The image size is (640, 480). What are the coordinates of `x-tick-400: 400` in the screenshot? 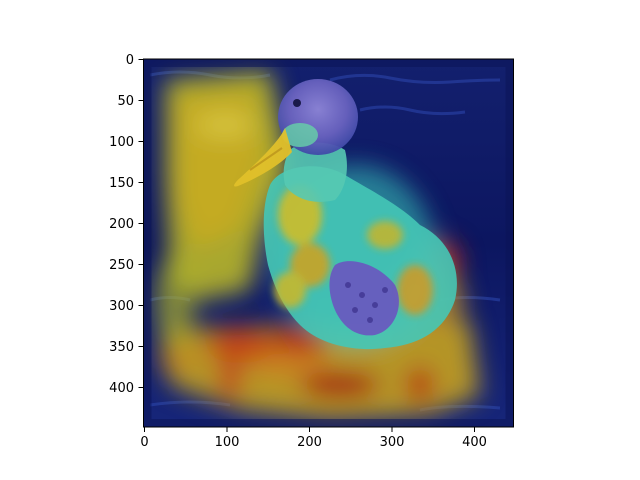 It's located at (474, 438).